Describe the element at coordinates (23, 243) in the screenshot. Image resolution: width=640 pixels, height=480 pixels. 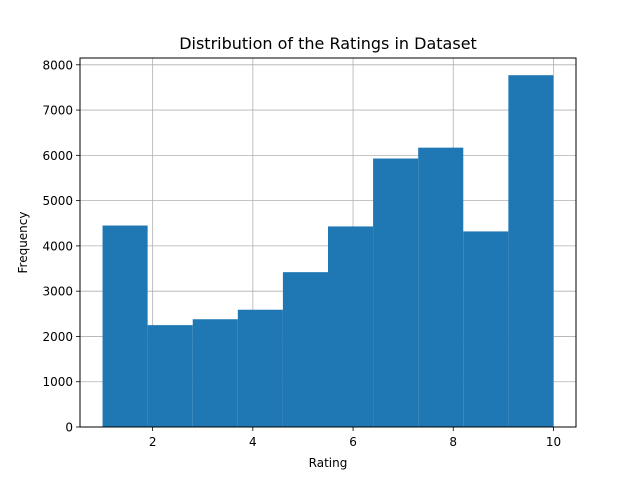
I see `y-axis-label: Frequency` at that location.